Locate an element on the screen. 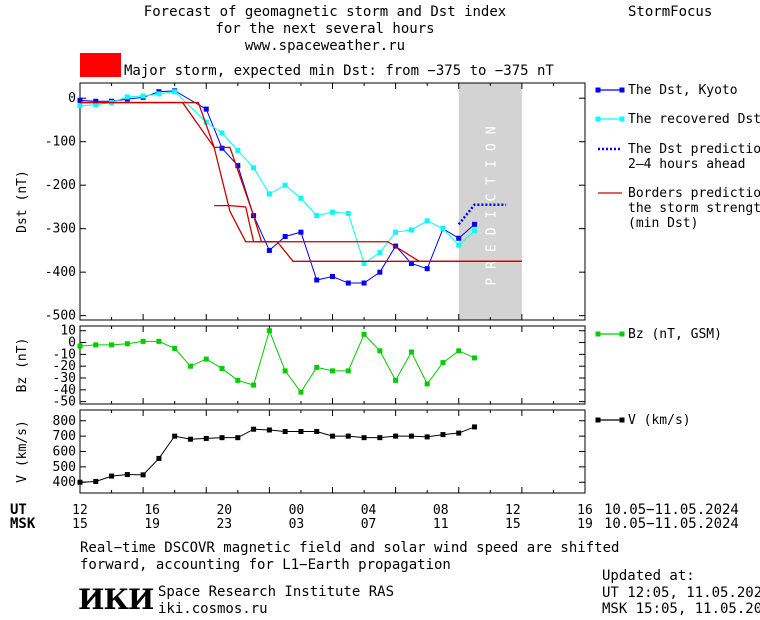  prediction-band is located at coordinates (490, 201).